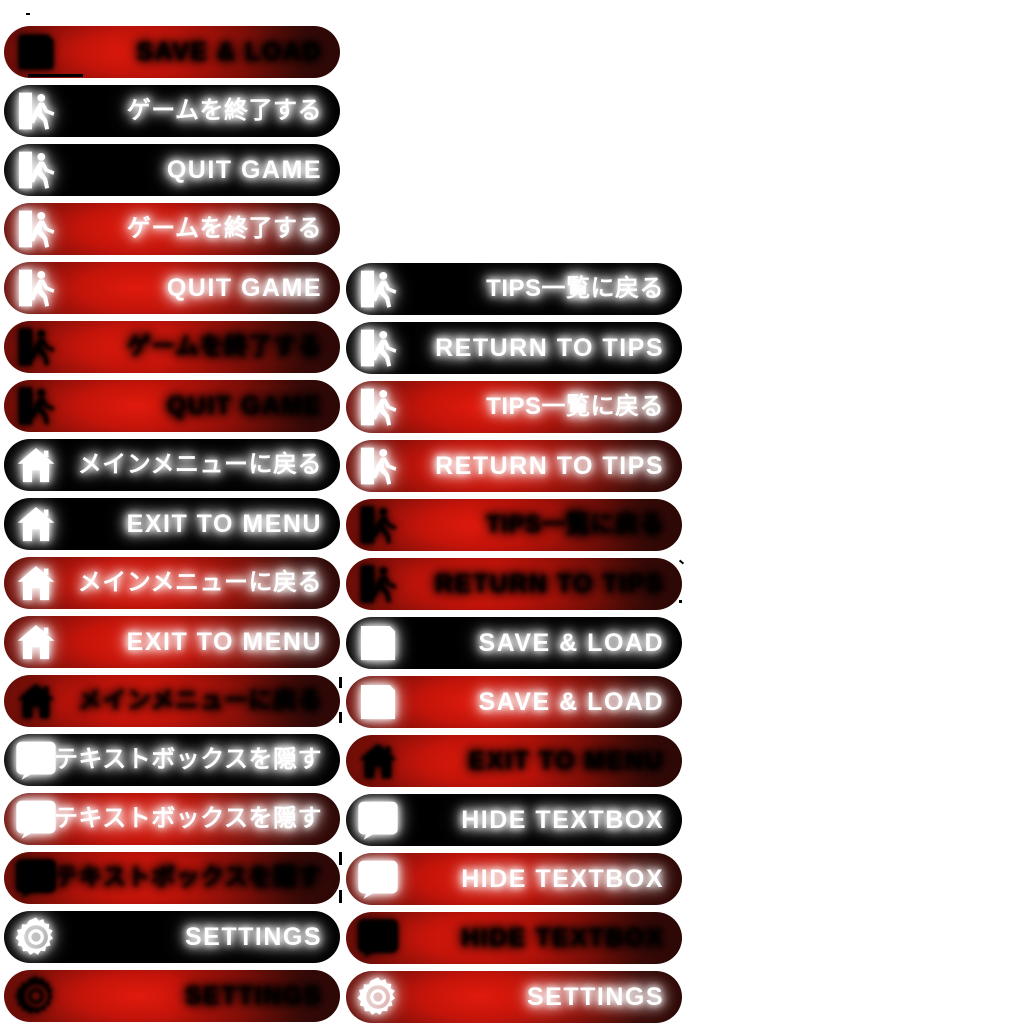  I want to click on bracket-mark-d, so click(340, 896).